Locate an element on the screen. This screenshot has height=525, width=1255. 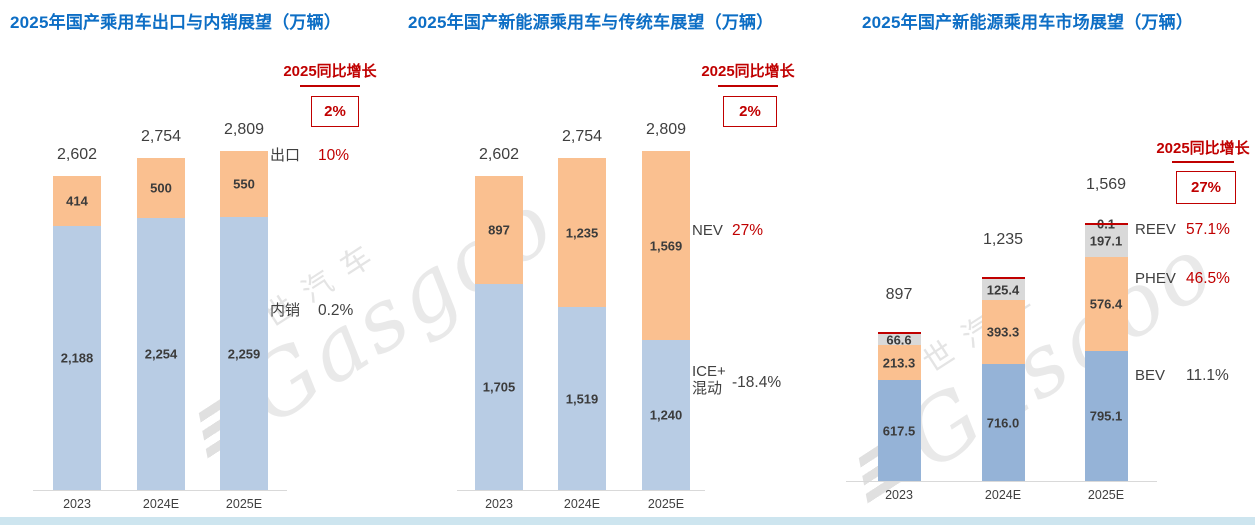
bar-stack: 1,519 1,235 is located at coordinates (582, 324).